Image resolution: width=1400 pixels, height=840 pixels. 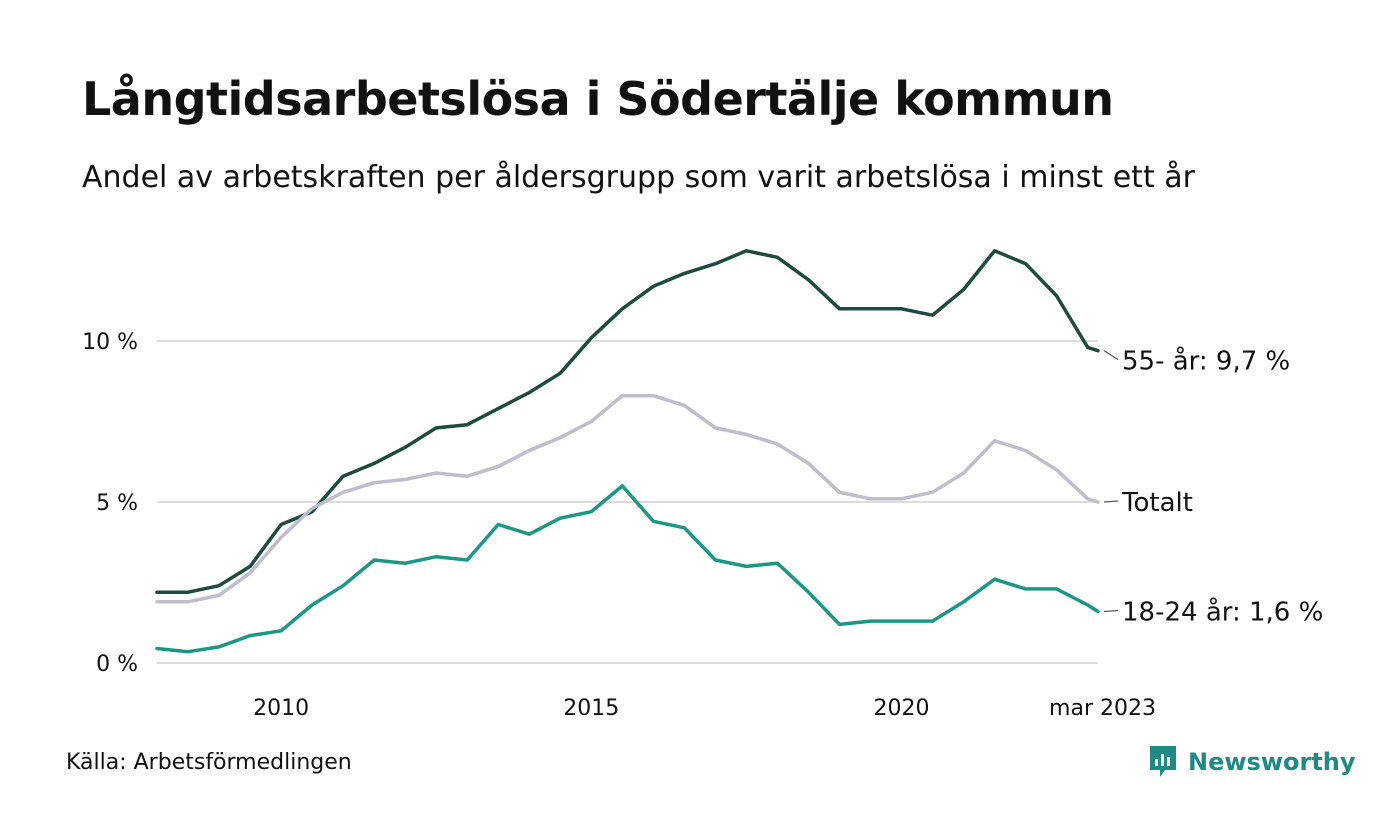 I want to click on source-note: Källa: Arbetsförmedlingen, so click(x=209, y=762).